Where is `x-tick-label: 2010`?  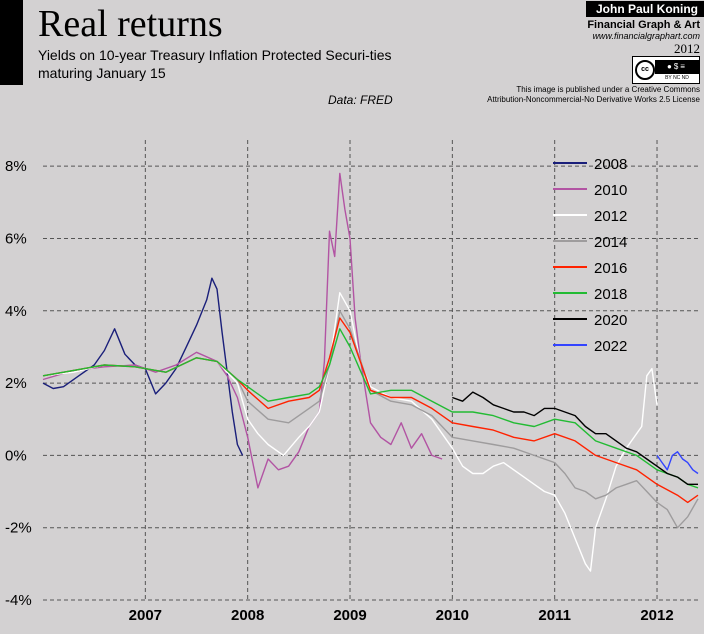 x-tick-label: 2010 is located at coordinates (452, 615).